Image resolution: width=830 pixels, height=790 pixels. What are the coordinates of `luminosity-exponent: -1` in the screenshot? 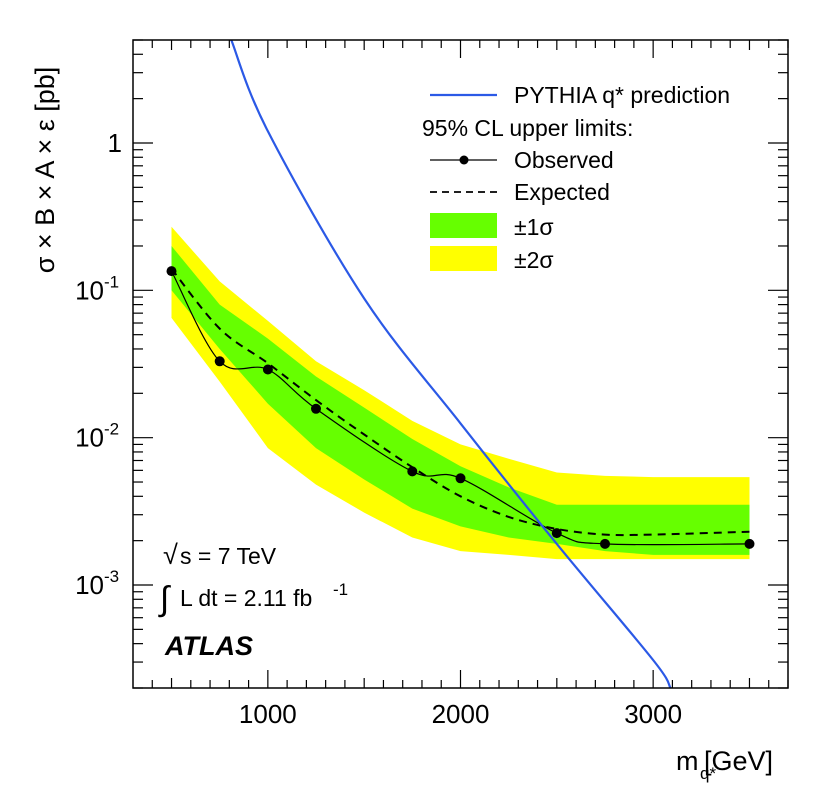 It's located at (340, 589).